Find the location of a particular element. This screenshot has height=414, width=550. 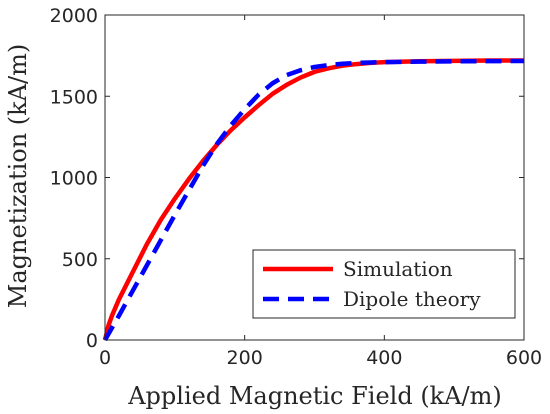

legend-label-simulation: Simulation is located at coordinates (398, 269).